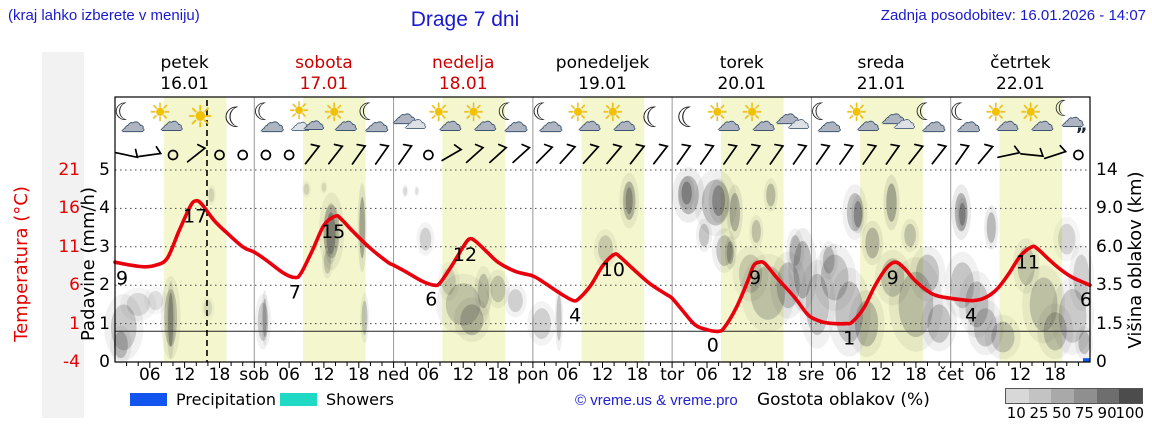  Describe the element at coordinates (742, 84) in the screenshot. I see `day-header-date: 20.01` at that location.